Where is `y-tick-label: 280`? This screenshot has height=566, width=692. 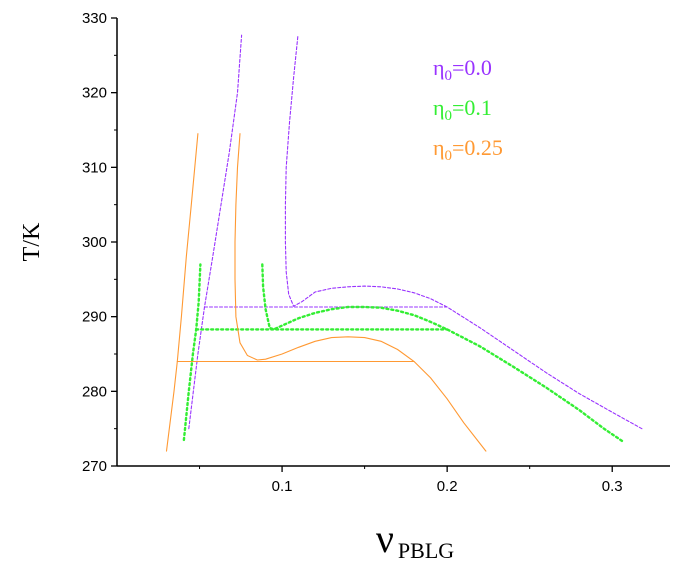 y-tick-label: 280 is located at coordinates (94, 391).